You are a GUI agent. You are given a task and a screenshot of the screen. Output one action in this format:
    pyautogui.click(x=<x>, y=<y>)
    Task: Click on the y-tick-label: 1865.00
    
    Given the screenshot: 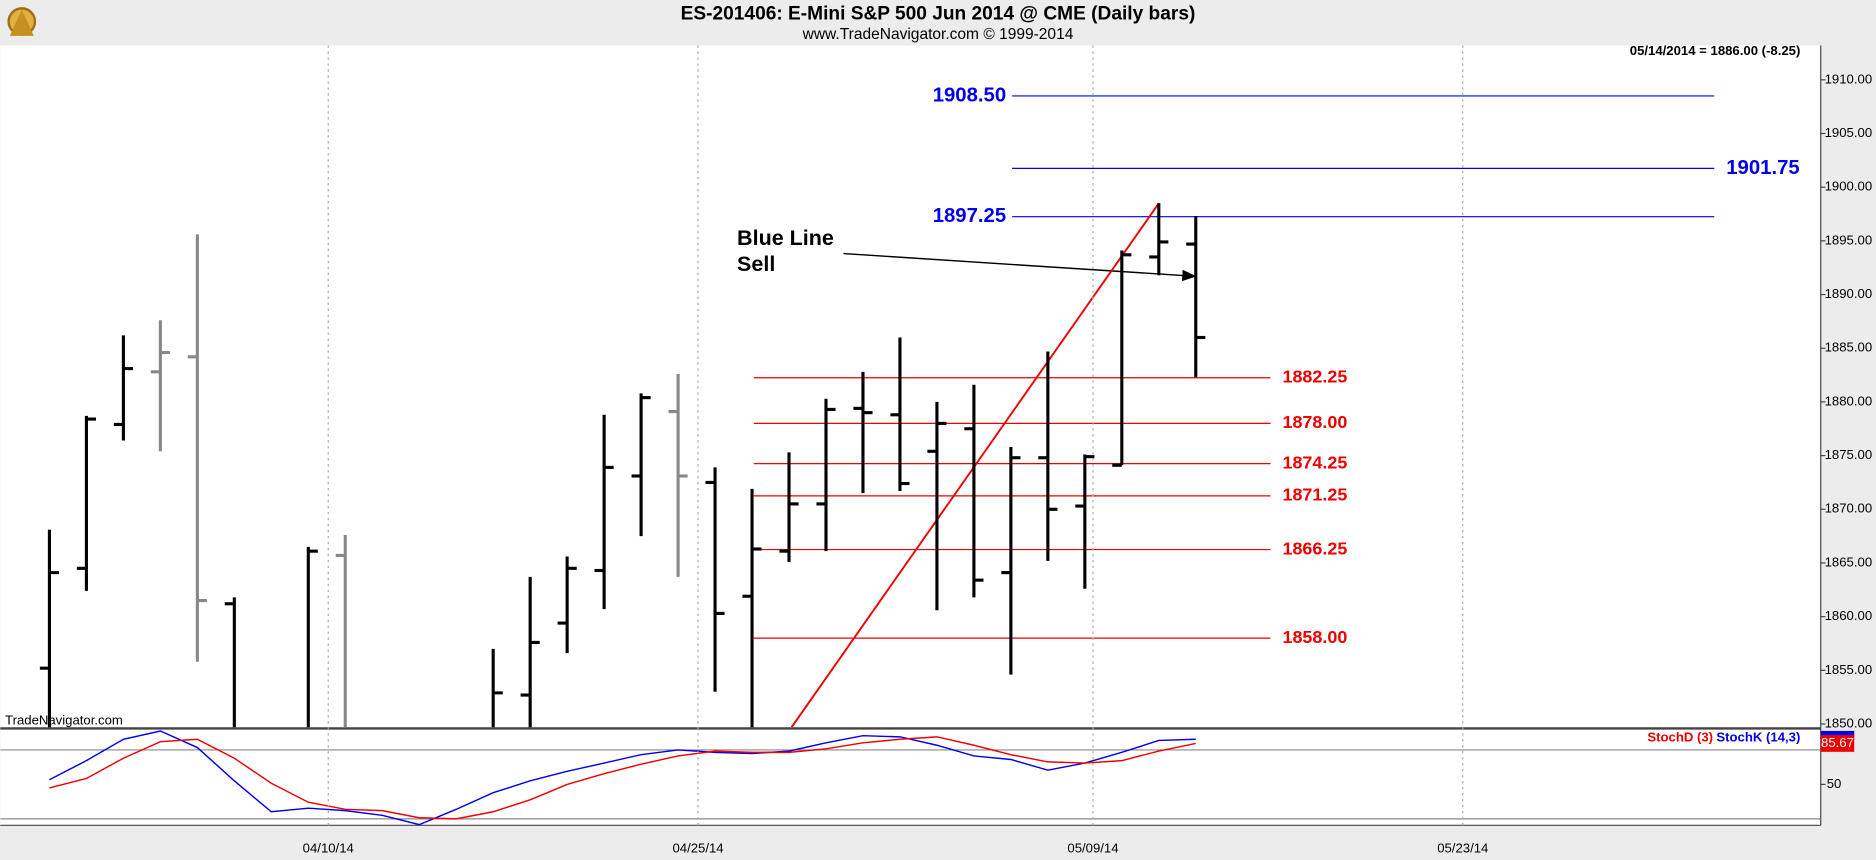 What is the action you would take?
    pyautogui.click(x=1849, y=561)
    